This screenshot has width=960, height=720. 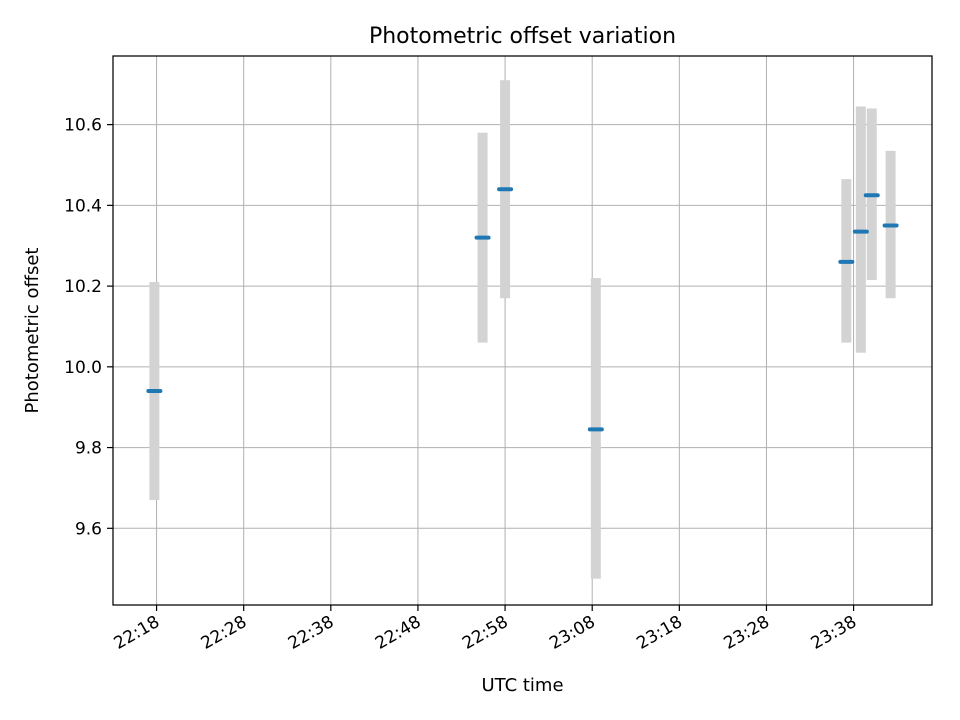 What do you see at coordinates (522, 36) in the screenshot?
I see `chart-title: Photometric offset variation` at bounding box center [522, 36].